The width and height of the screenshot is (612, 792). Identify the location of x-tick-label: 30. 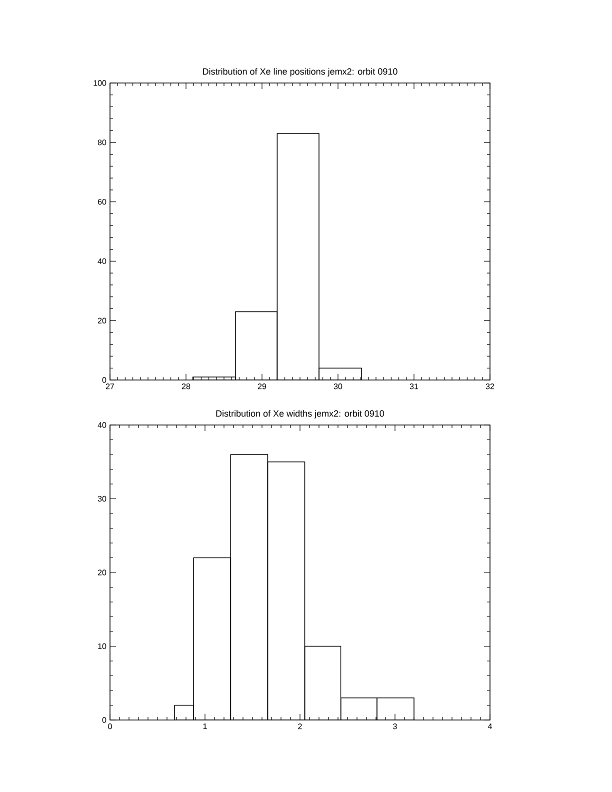
(338, 387).